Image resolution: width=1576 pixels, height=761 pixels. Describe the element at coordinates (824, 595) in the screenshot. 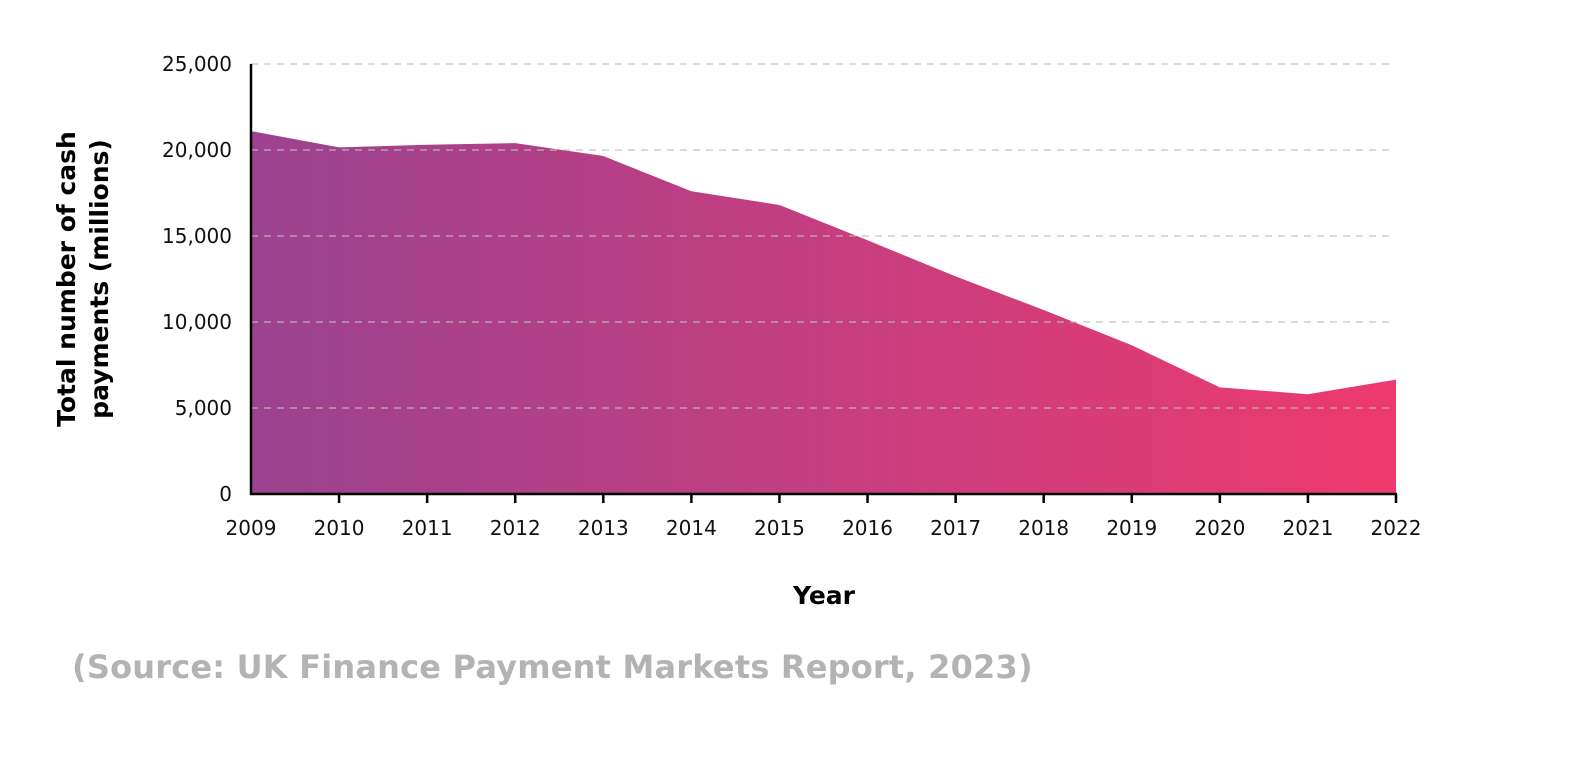

I see `x-axis-title: Year` at that location.